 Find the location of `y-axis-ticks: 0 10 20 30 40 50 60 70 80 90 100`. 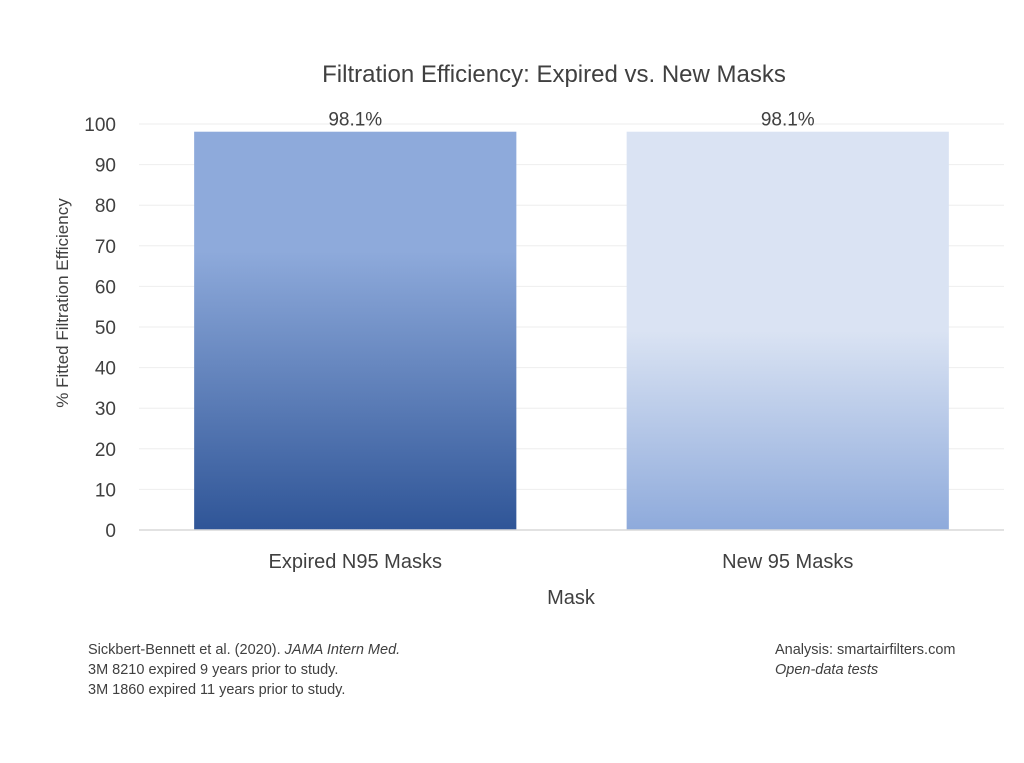

y-axis-ticks: 0 10 20 30 40 50 60 70 80 90 100 is located at coordinates (100, 328).